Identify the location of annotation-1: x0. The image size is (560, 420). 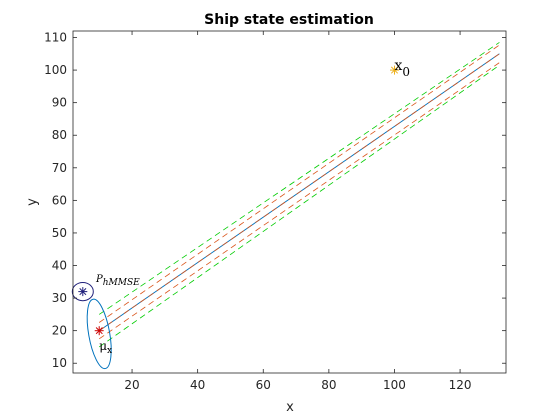
(403, 68).